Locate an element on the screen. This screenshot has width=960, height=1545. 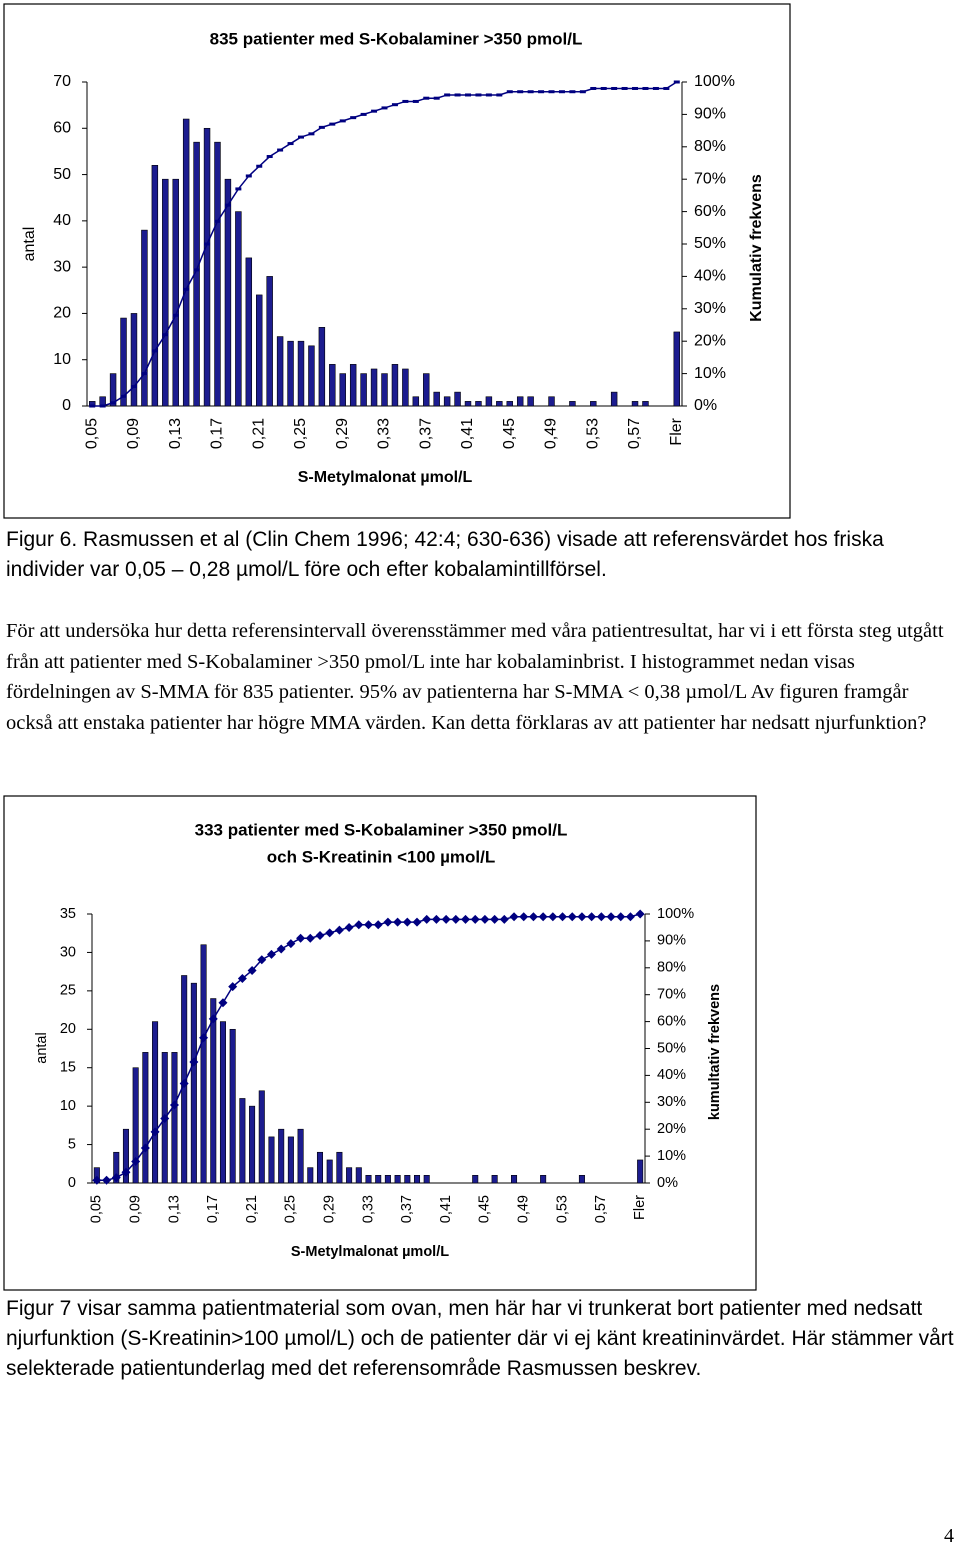
y2-axis-label: kumultativ frekvens is located at coordinates (715, 1052).